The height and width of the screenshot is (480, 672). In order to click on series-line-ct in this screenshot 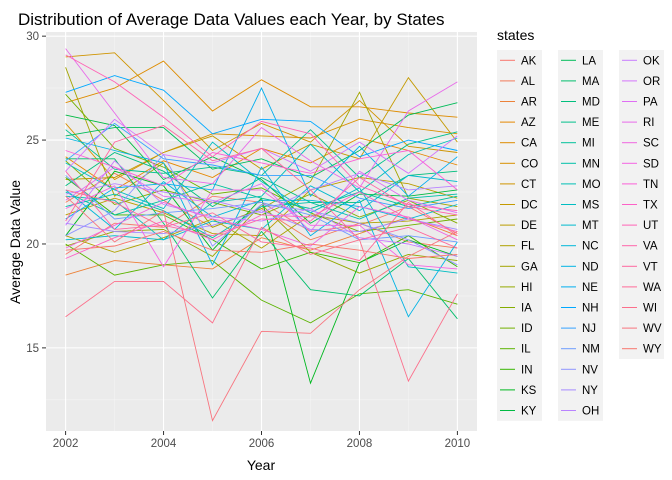, I will do `click(261, 102)`.